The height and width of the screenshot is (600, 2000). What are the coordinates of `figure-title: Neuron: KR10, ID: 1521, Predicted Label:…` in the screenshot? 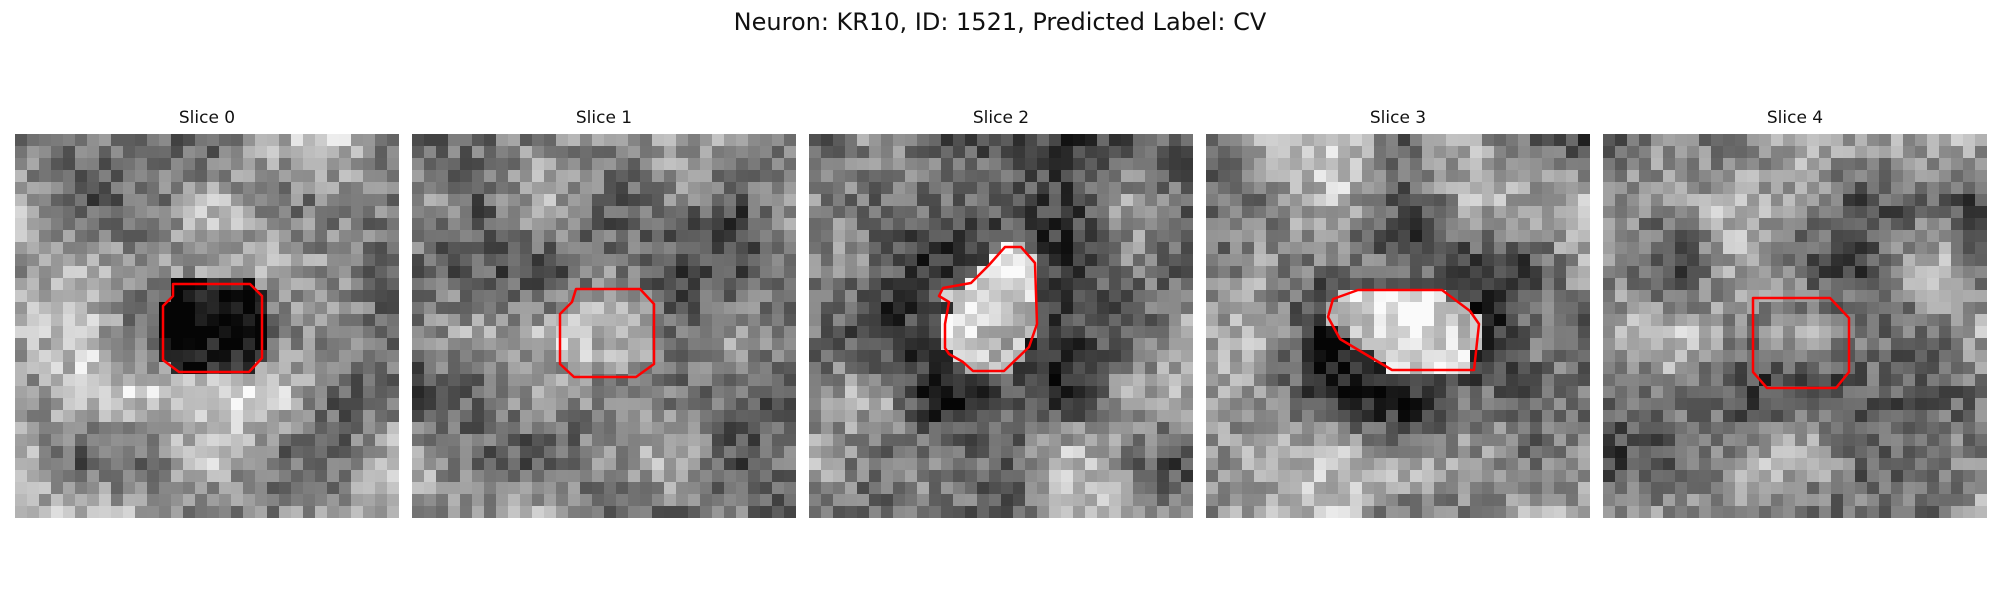 It's located at (1000, 22).